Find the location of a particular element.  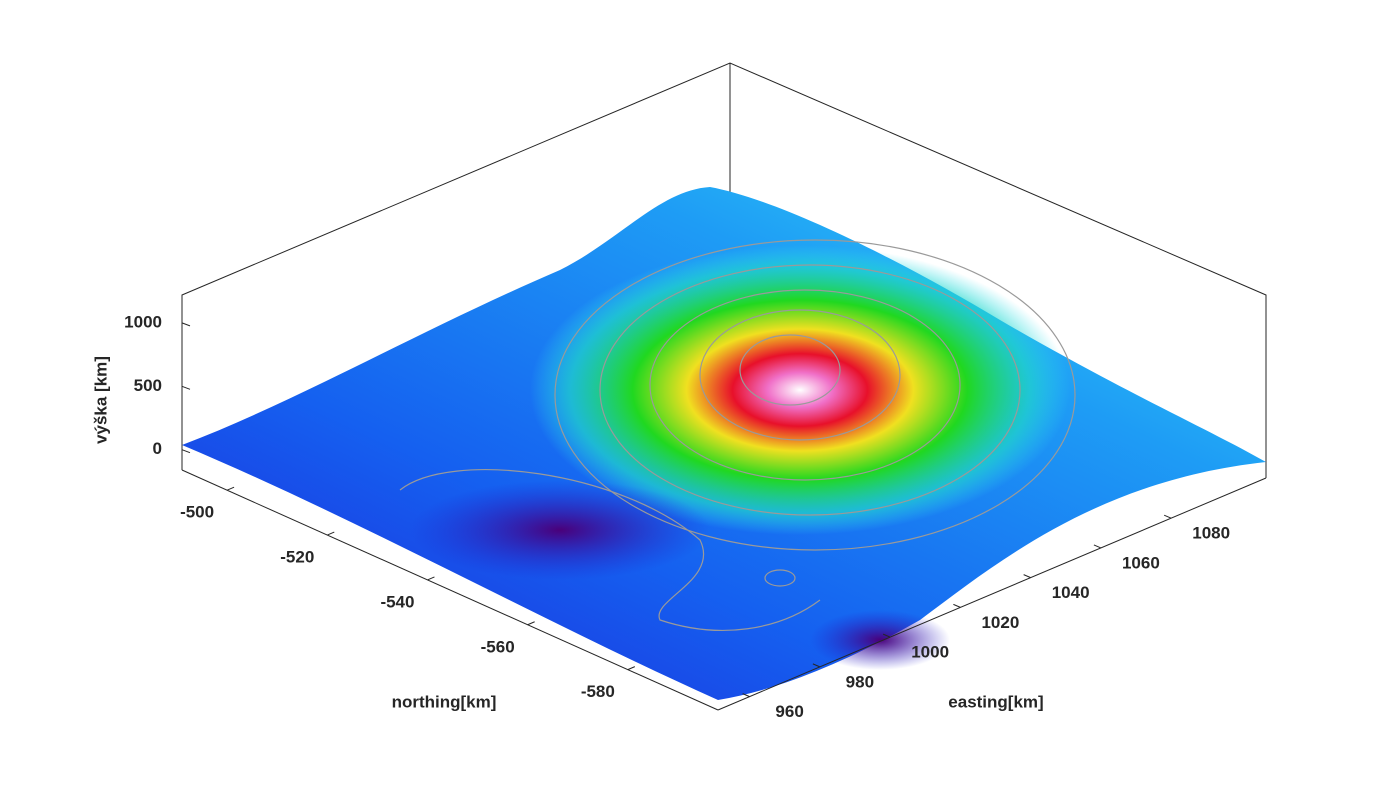

y-tick-label: -520 is located at coordinates (297, 557).